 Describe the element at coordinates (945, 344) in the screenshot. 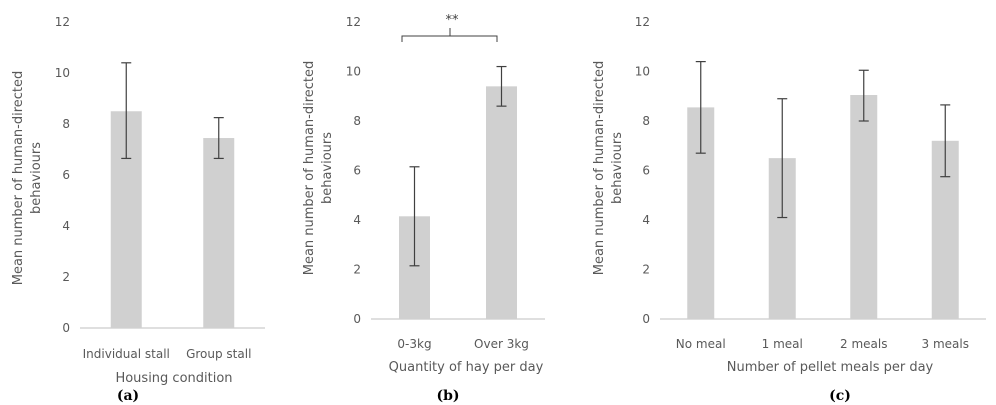

I see `x-tick-label: 3 meals` at that location.